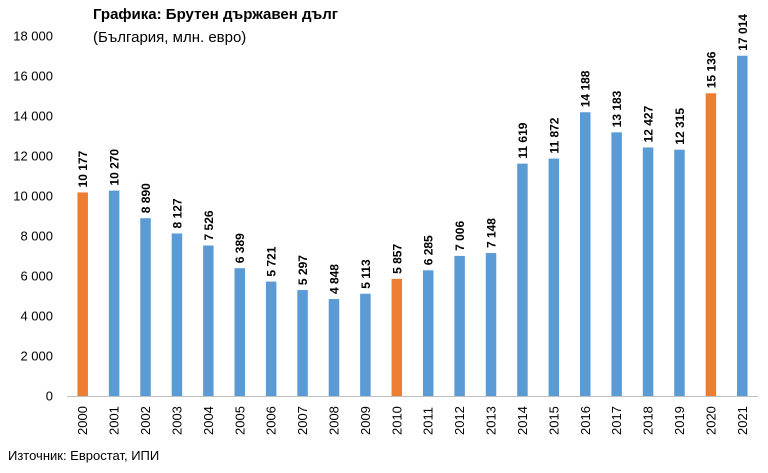  What do you see at coordinates (711, 69) in the screenshot?
I see `data-label-2020: 15 136` at bounding box center [711, 69].